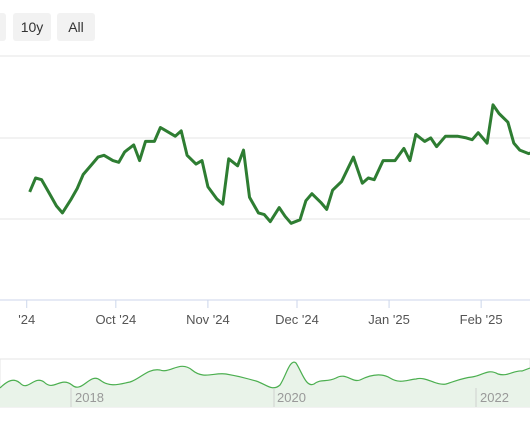  What do you see at coordinates (291, 397) in the screenshot?
I see `navigator-label-2020: 2020` at bounding box center [291, 397].